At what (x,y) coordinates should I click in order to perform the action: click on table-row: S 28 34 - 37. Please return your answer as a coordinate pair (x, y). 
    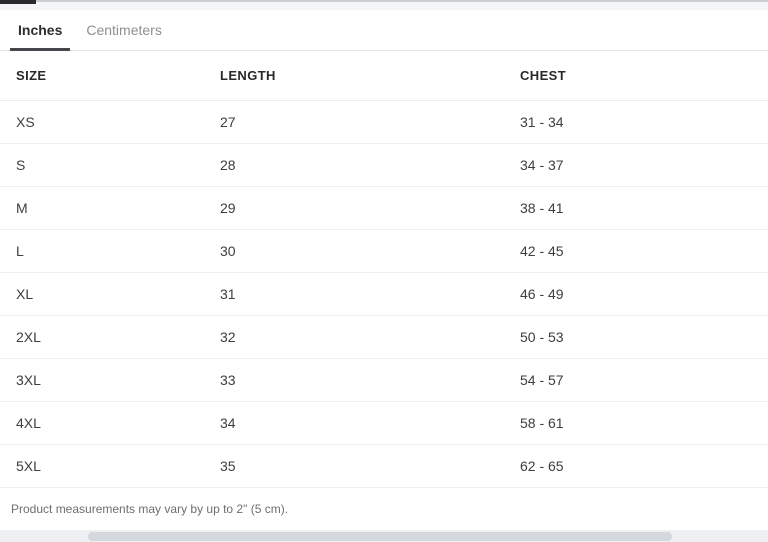
    Looking at the image, I should click on (384, 165).